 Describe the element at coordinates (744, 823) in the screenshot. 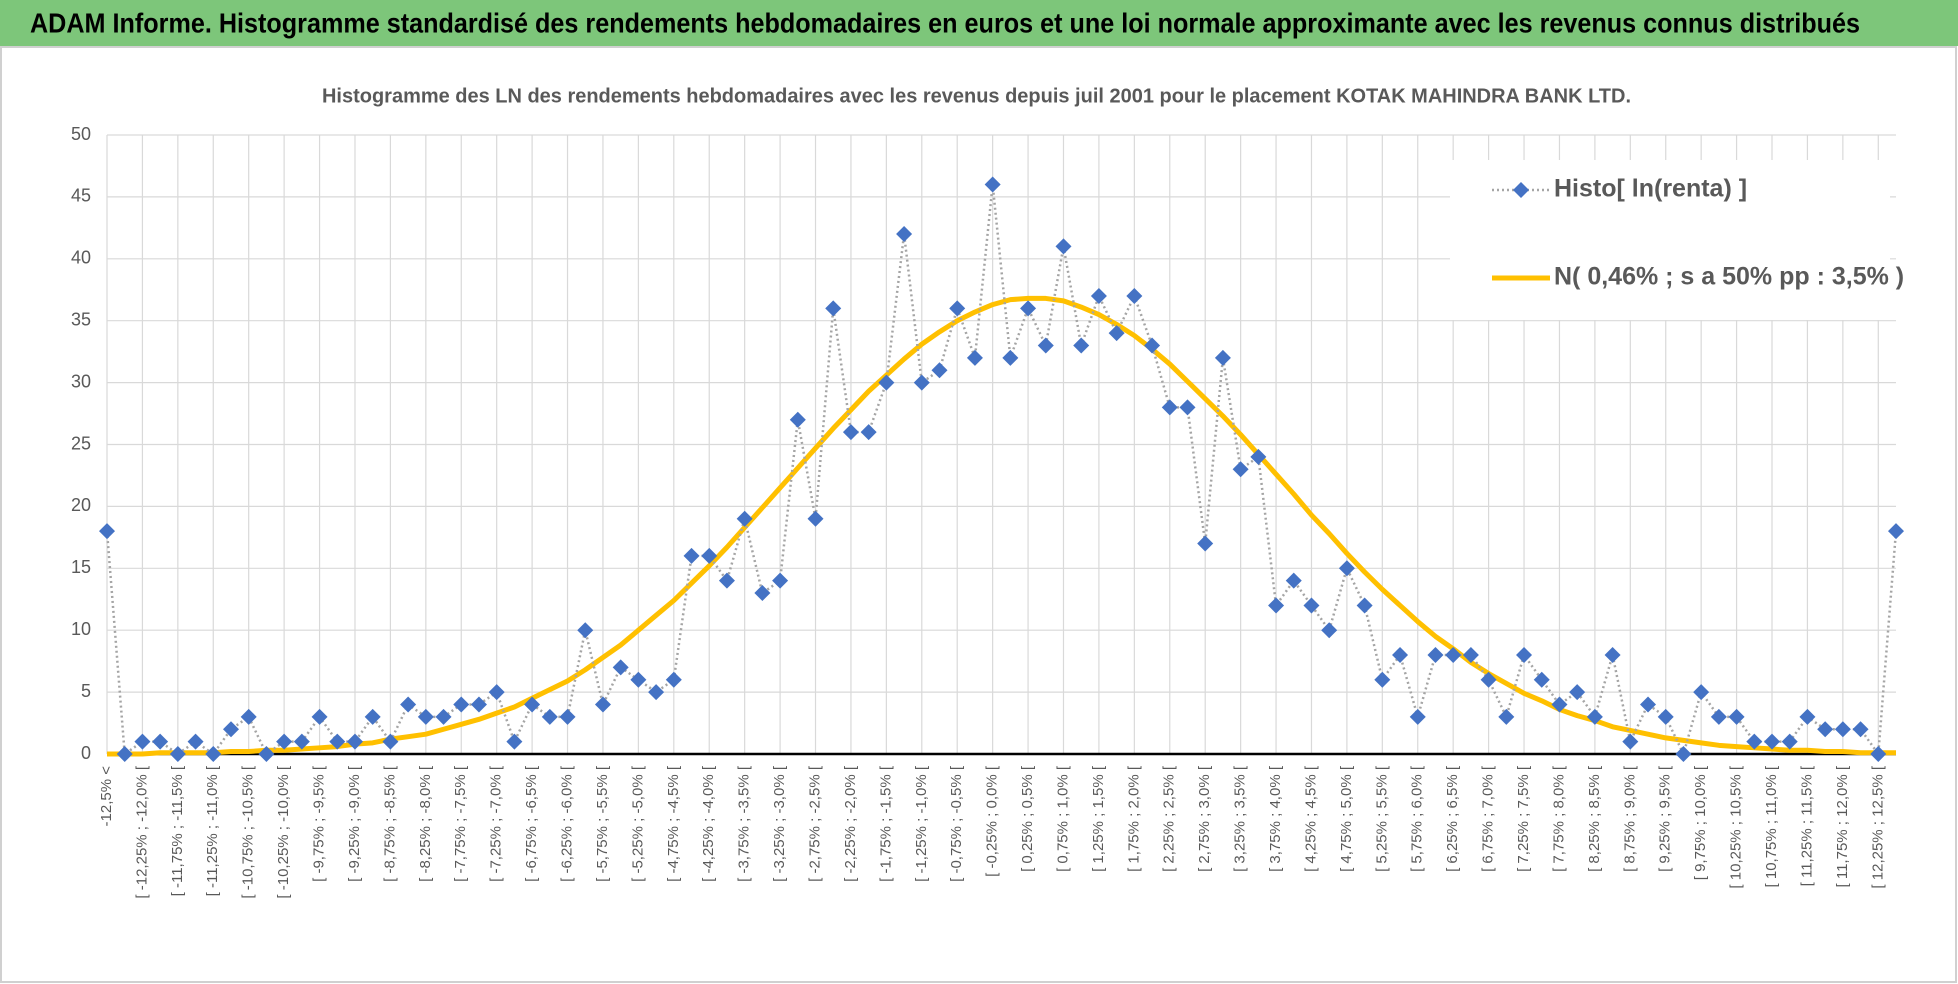

I see `x-tick-label: [ -3,75% ; -3,5% [` at that location.